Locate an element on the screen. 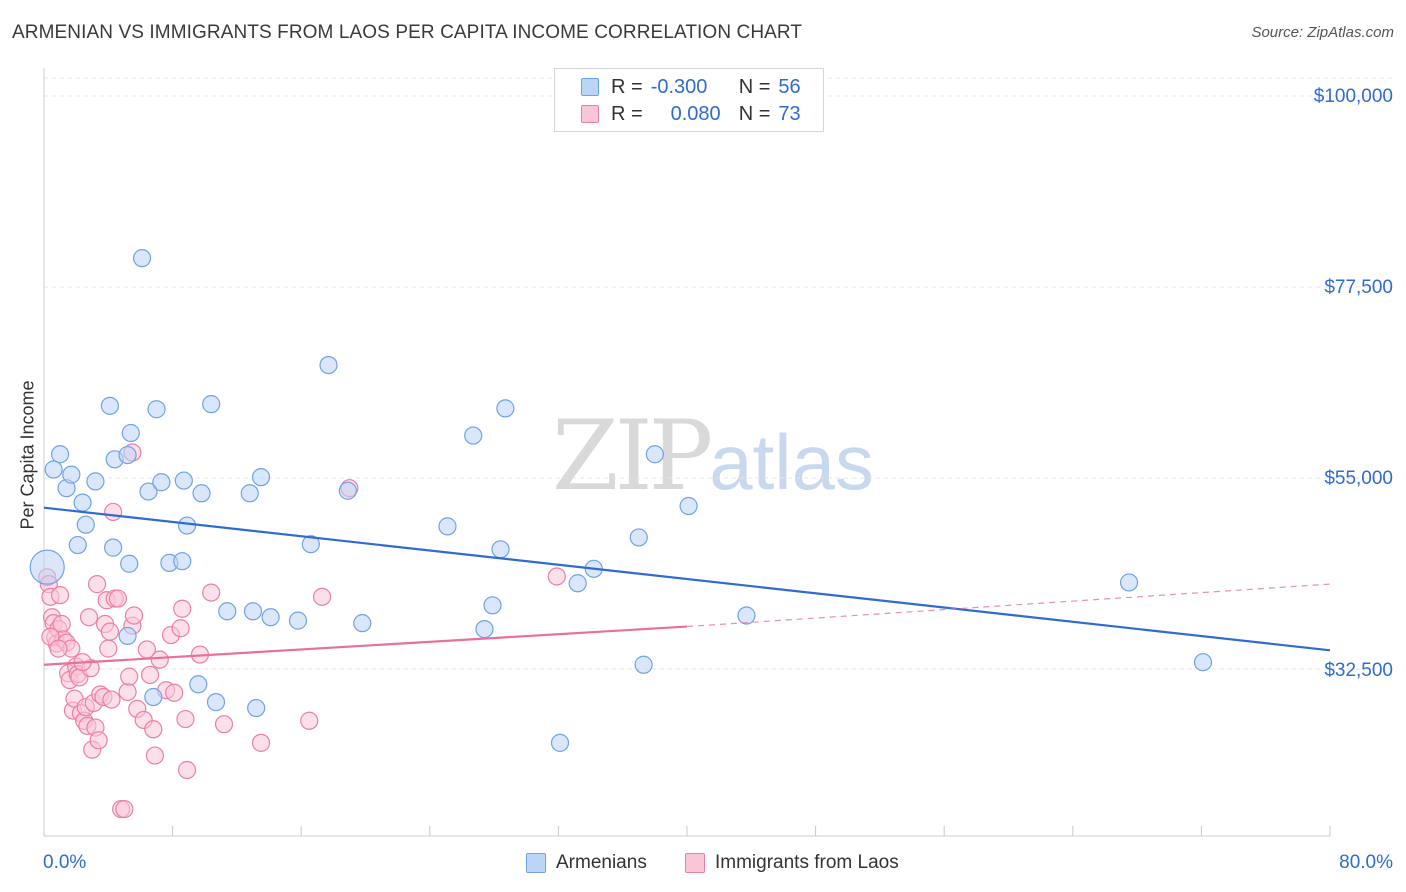  x-tick-min: 0.0% is located at coordinates (65, 862).